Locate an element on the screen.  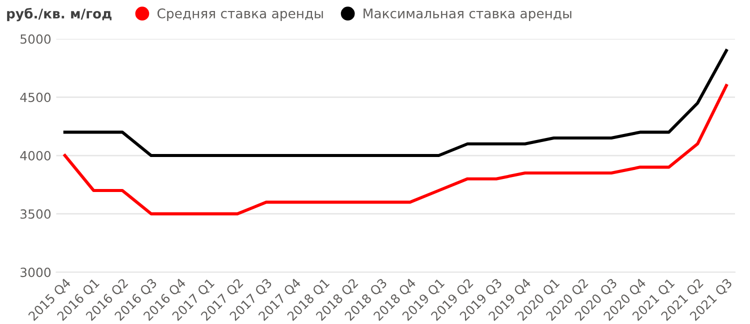
legend-label: Средняя ставка аренды is located at coordinates (240, 14).